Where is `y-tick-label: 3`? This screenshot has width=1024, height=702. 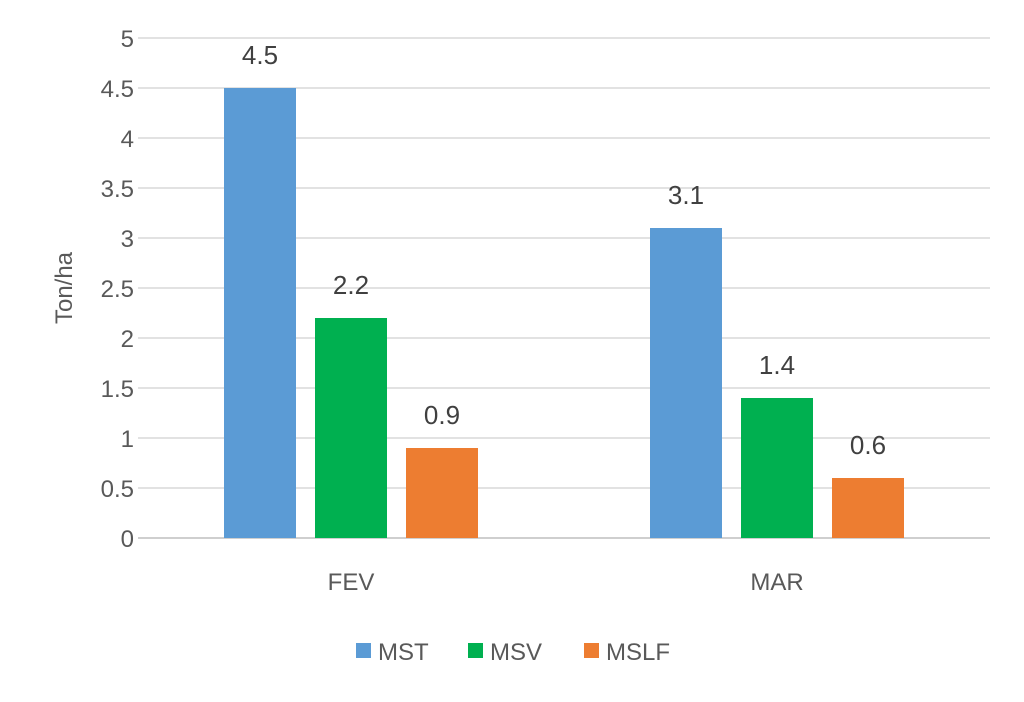 y-tick-label: 3 is located at coordinates (127, 239).